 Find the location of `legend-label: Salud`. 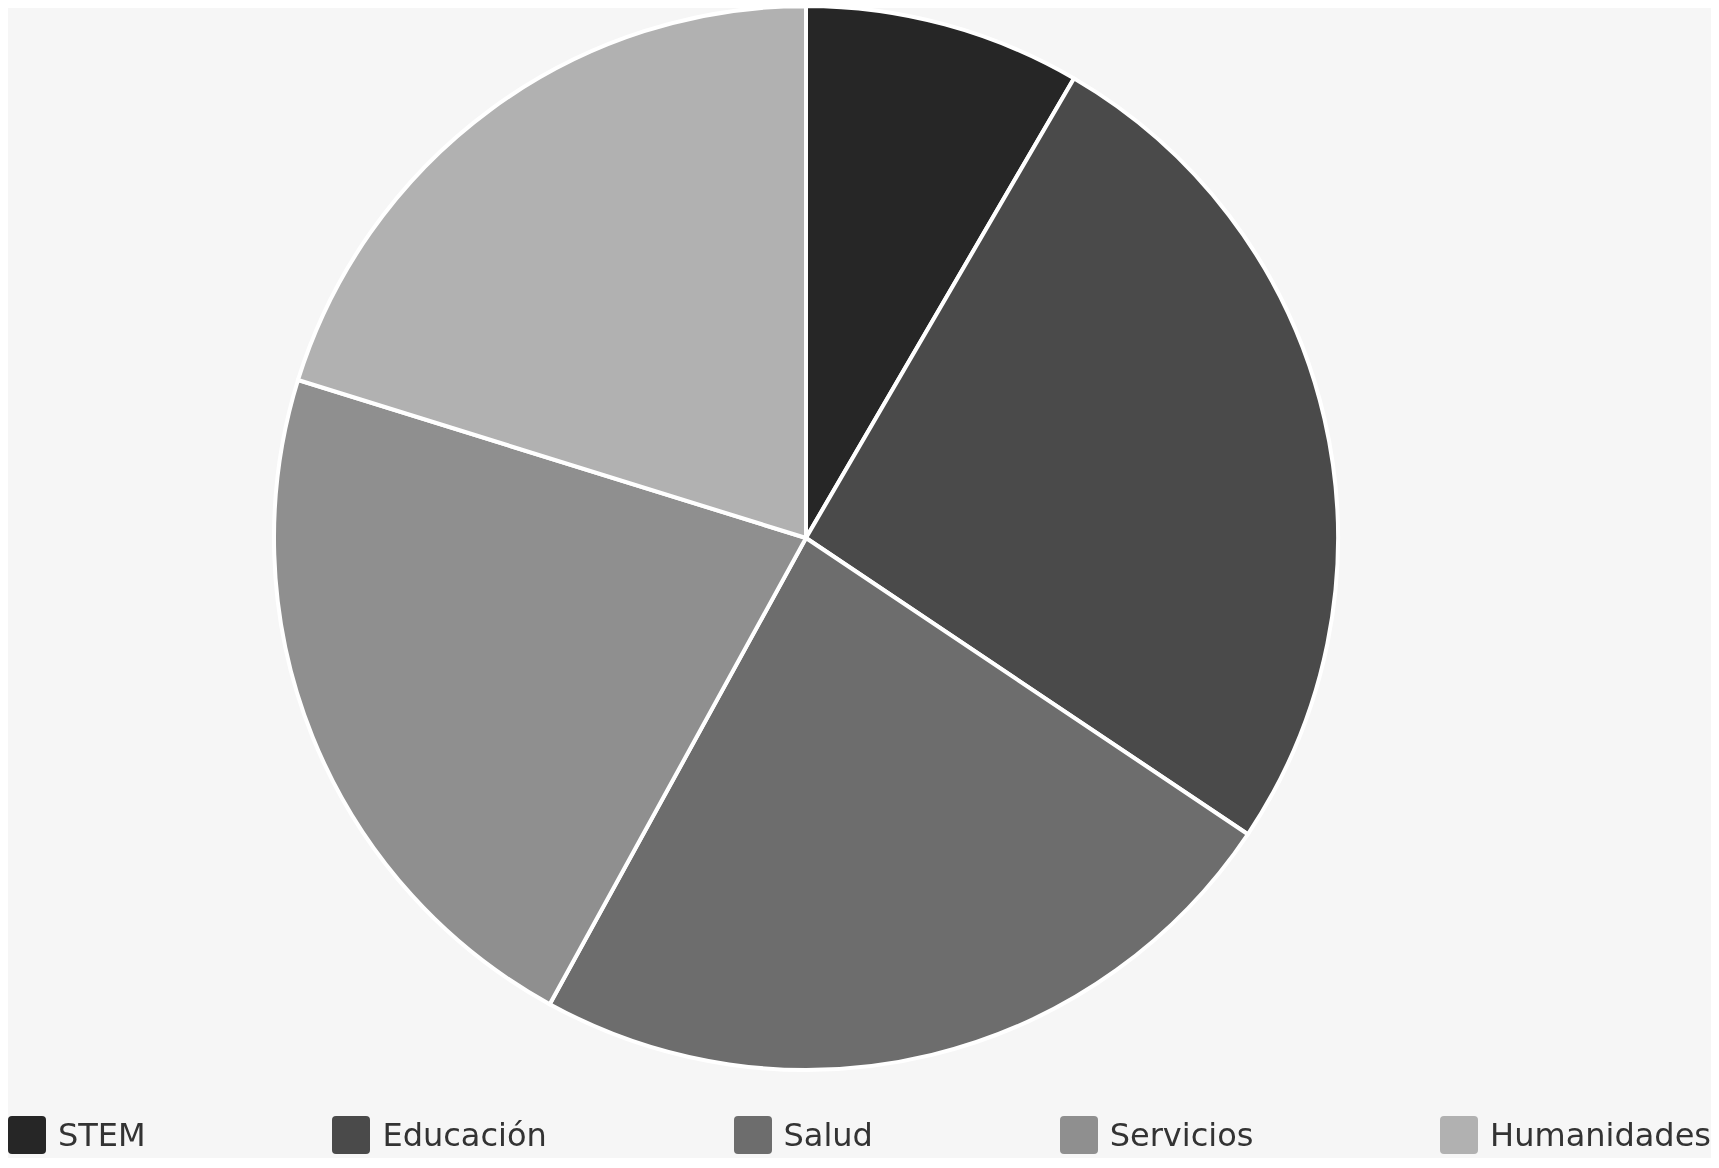

legend-label: Salud is located at coordinates (828, 1135).